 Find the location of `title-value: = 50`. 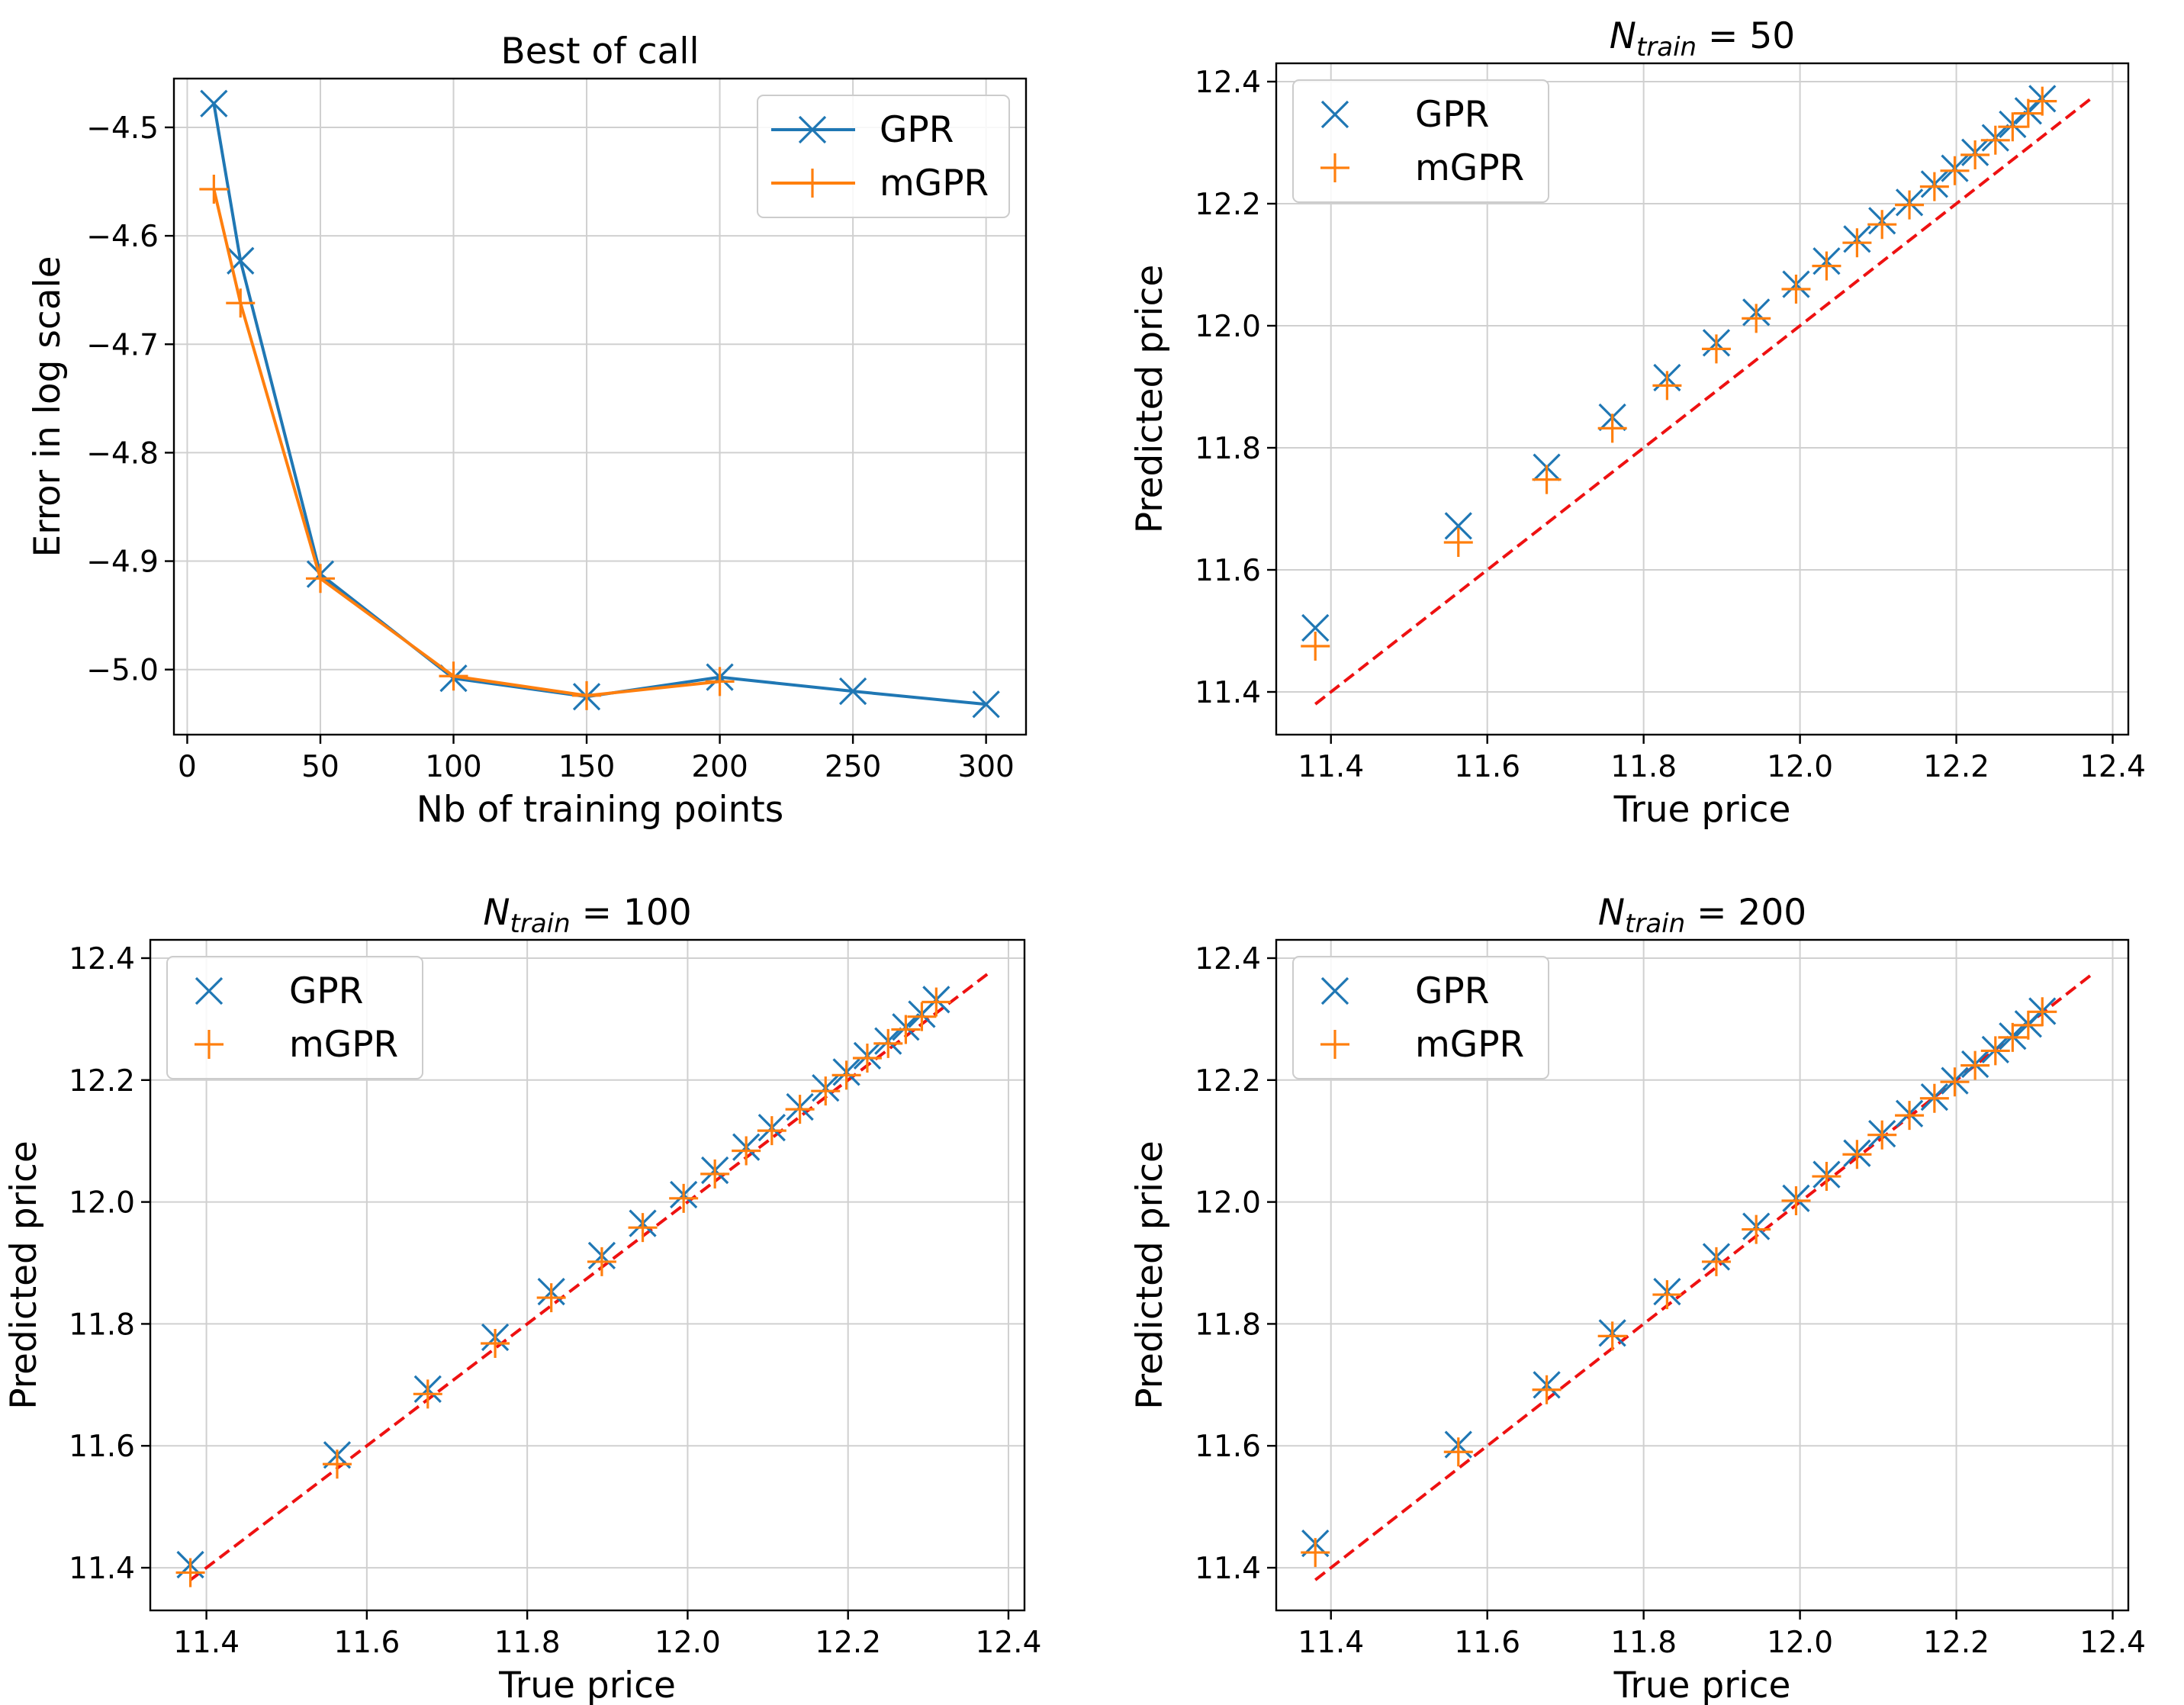

title-value: = 50 is located at coordinates (1746, 36).